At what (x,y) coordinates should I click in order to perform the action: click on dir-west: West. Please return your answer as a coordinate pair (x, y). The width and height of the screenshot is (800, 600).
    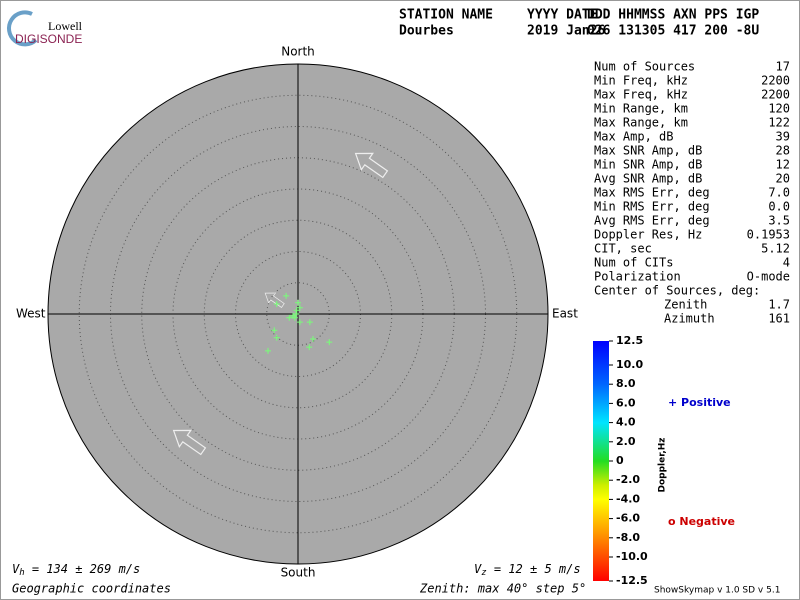
    Looking at the image, I should click on (31, 314).